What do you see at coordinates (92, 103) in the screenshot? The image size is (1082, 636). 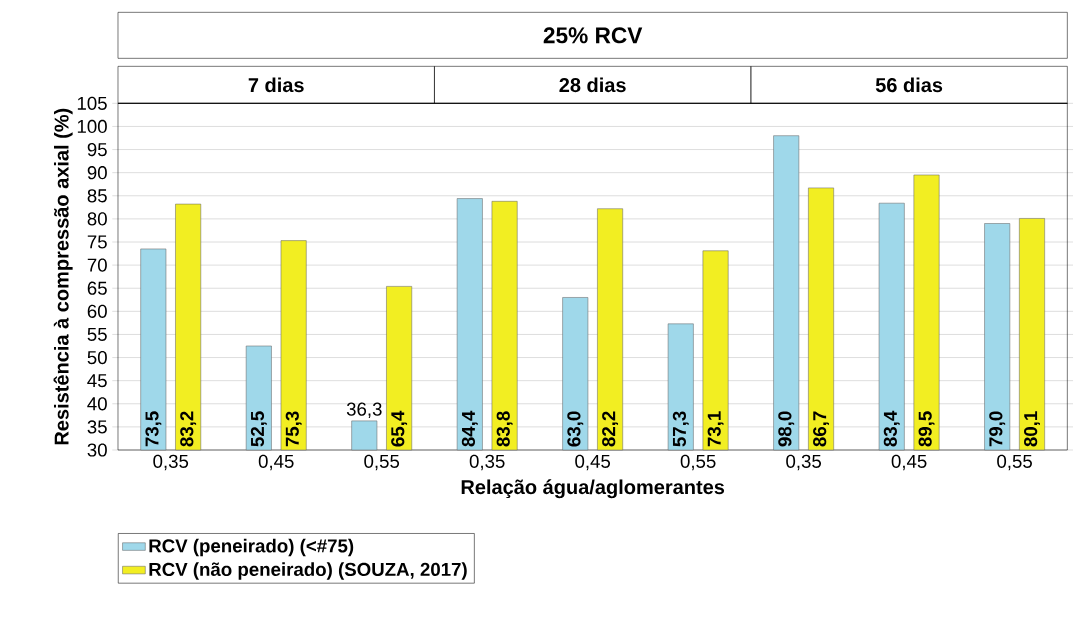 I see `y-tick-label: 105` at bounding box center [92, 103].